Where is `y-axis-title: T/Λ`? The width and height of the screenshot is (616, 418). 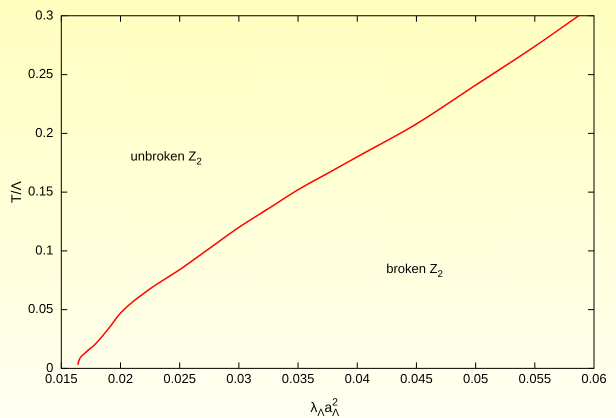 y-axis-title: T/Λ is located at coordinates (16, 191).